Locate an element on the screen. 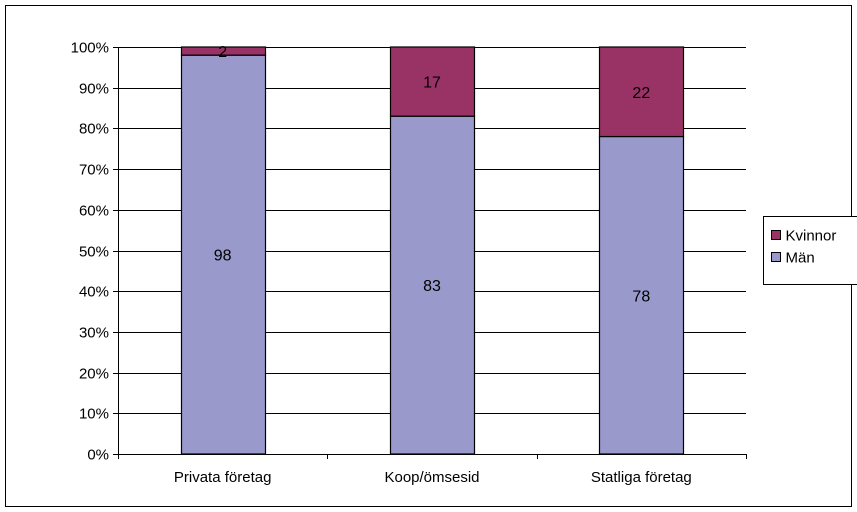 The width and height of the screenshot is (857, 512). y-tick-label-5: 50% is located at coordinates (94, 252).